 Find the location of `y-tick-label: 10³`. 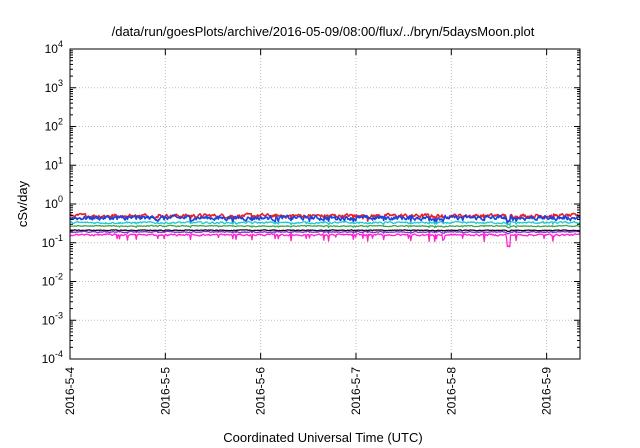

y-tick-label: 10³ is located at coordinates (54, 86).